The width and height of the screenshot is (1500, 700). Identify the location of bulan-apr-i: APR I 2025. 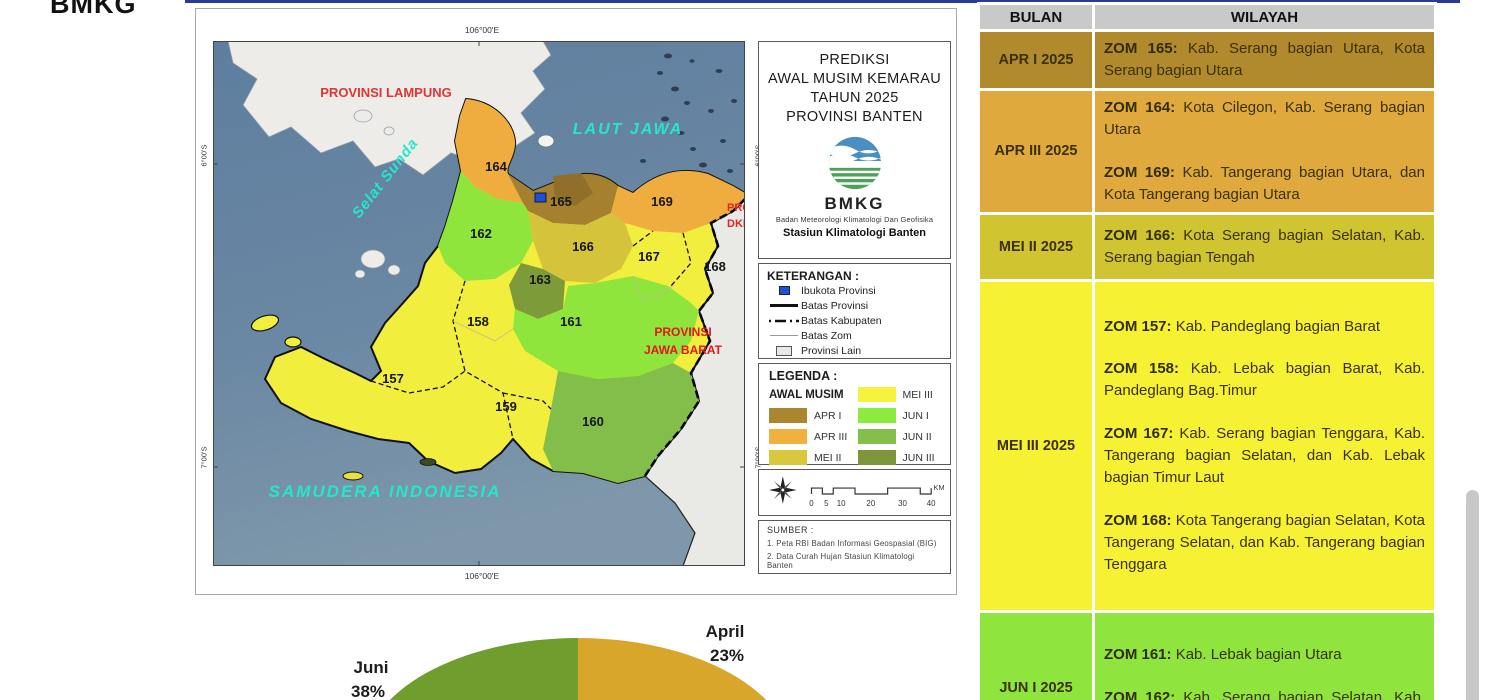
(1036, 60).